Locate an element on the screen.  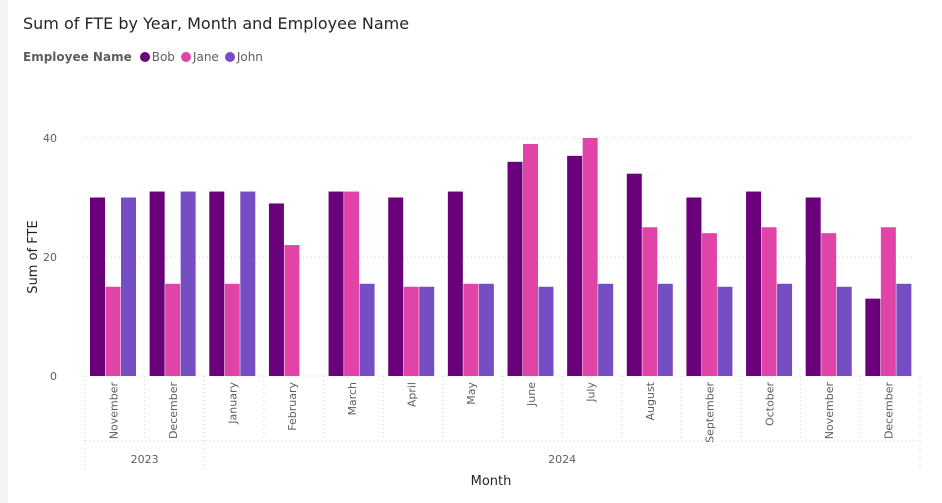
legend-item-bob: Bob is located at coordinates (157, 57).